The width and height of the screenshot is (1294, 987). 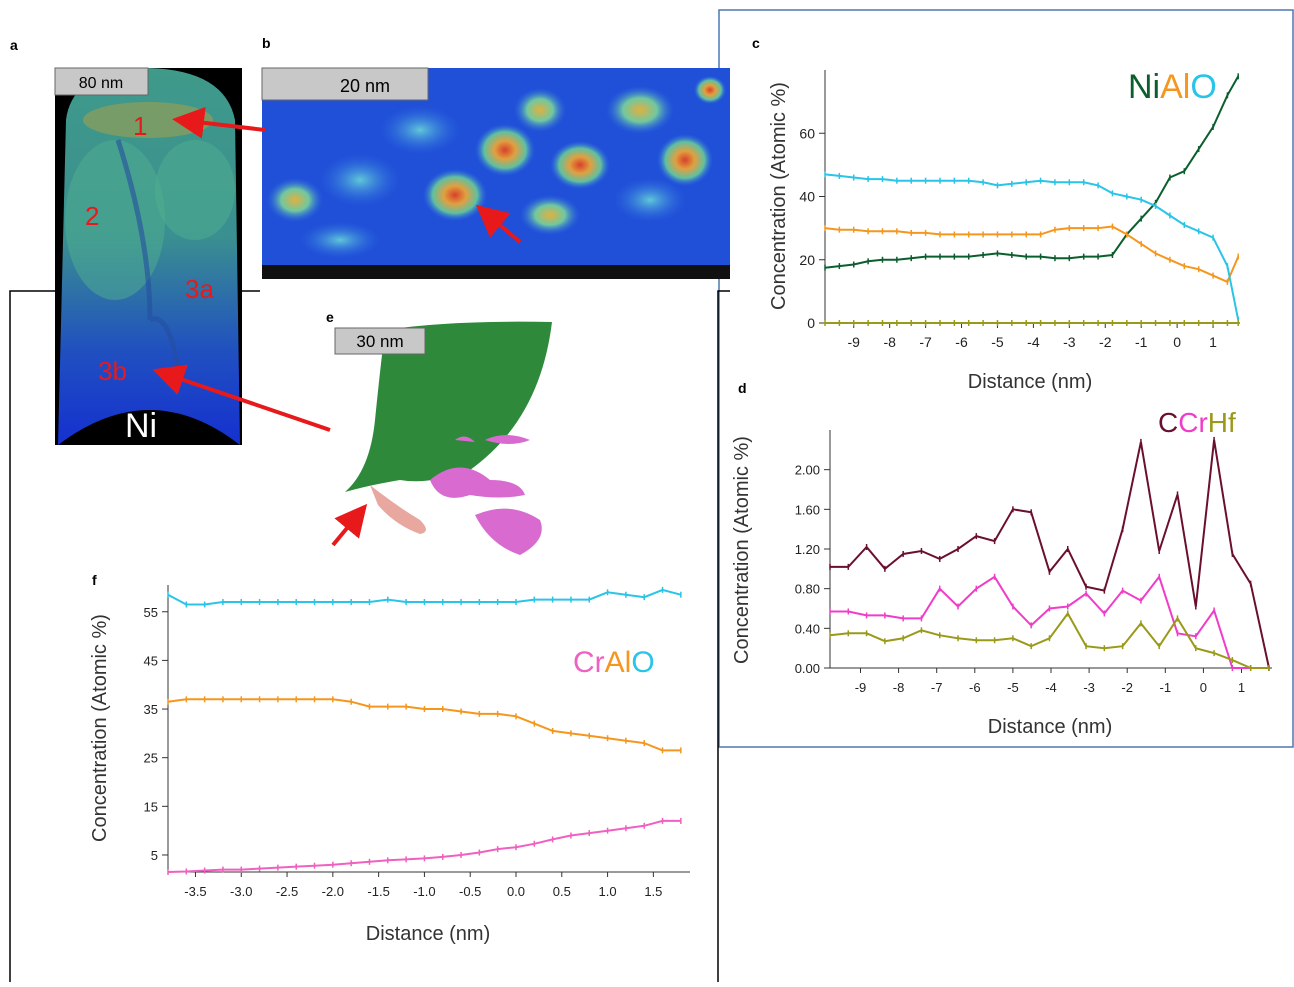 What do you see at coordinates (151, 709) in the screenshot?
I see `y-tick-label: 35` at bounding box center [151, 709].